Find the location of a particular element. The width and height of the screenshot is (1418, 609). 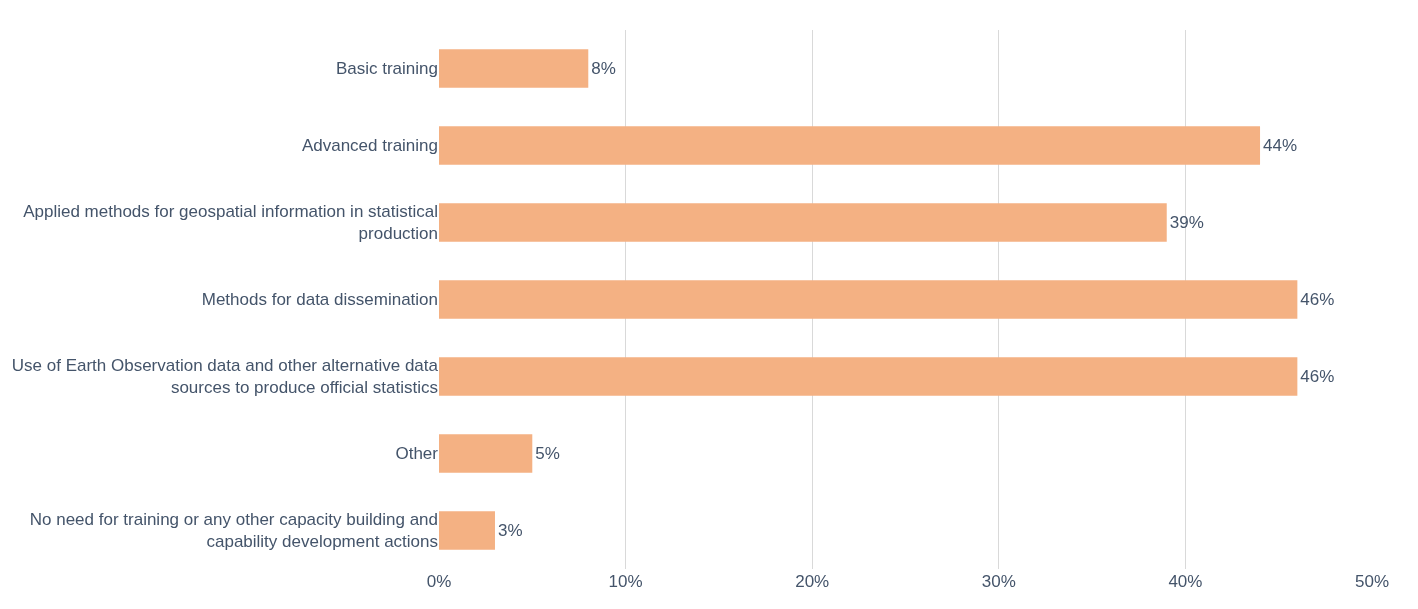

x-tick-label: 50% is located at coordinates (1372, 581).